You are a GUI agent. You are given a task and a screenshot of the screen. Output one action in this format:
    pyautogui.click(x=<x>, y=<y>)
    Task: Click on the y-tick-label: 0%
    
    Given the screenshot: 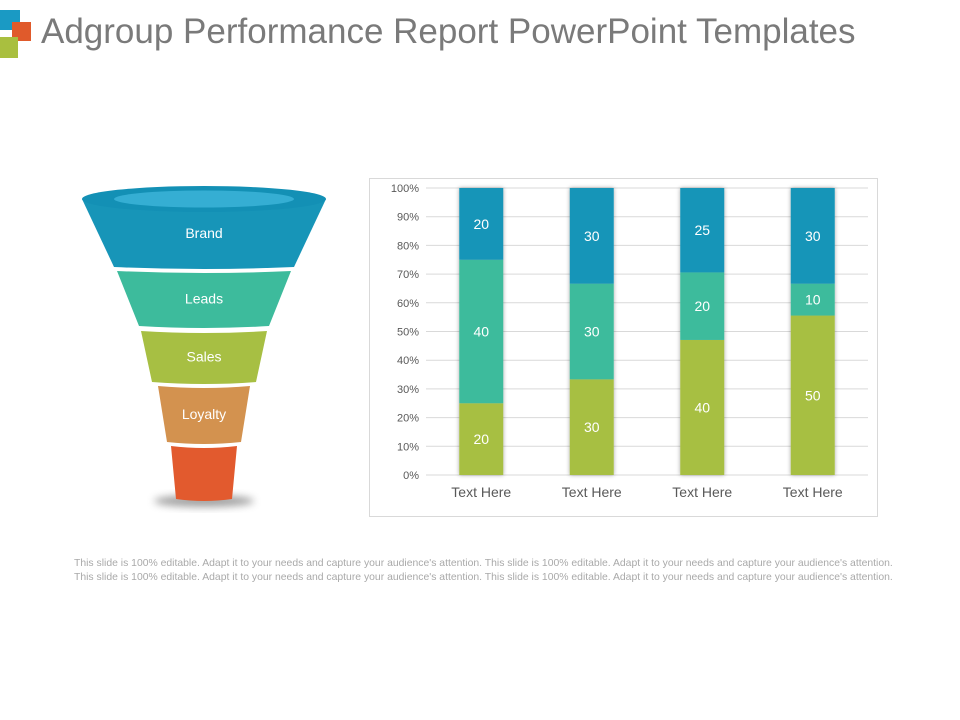 What is the action you would take?
    pyautogui.click(x=411, y=476)
    